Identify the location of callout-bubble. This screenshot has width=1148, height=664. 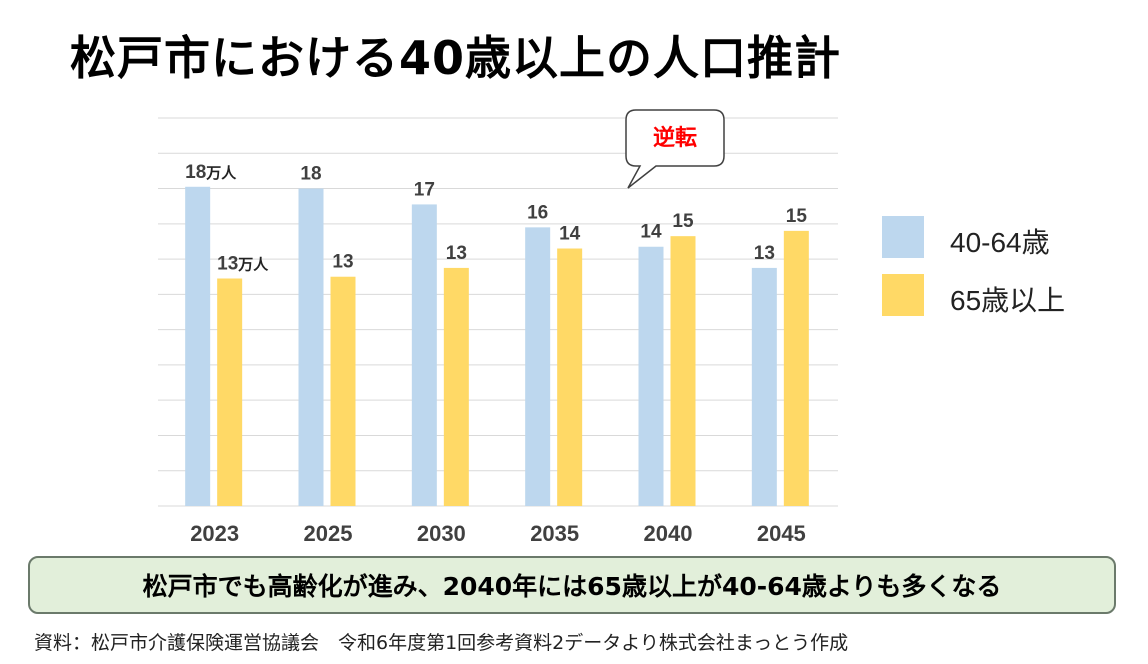
(675, 149).